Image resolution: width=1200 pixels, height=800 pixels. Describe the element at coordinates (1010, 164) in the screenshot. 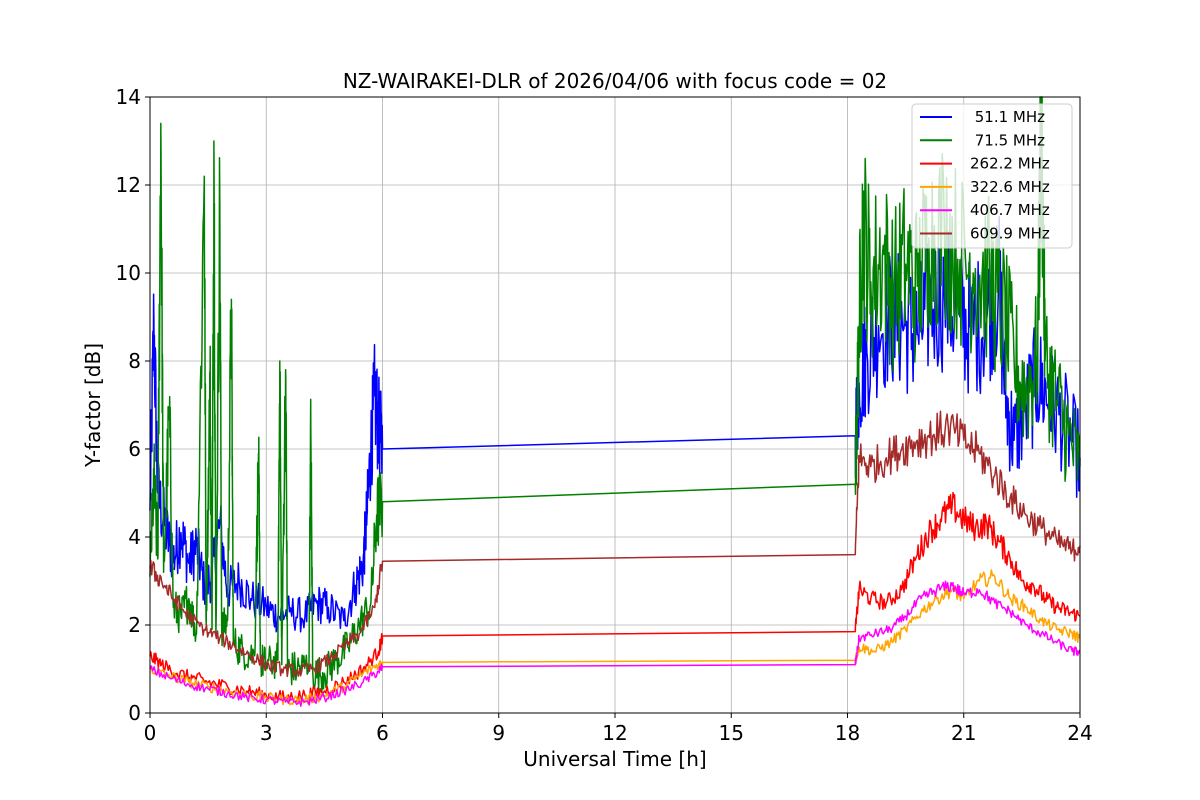

I see `legend-label: 262.2 MHz` at that location.